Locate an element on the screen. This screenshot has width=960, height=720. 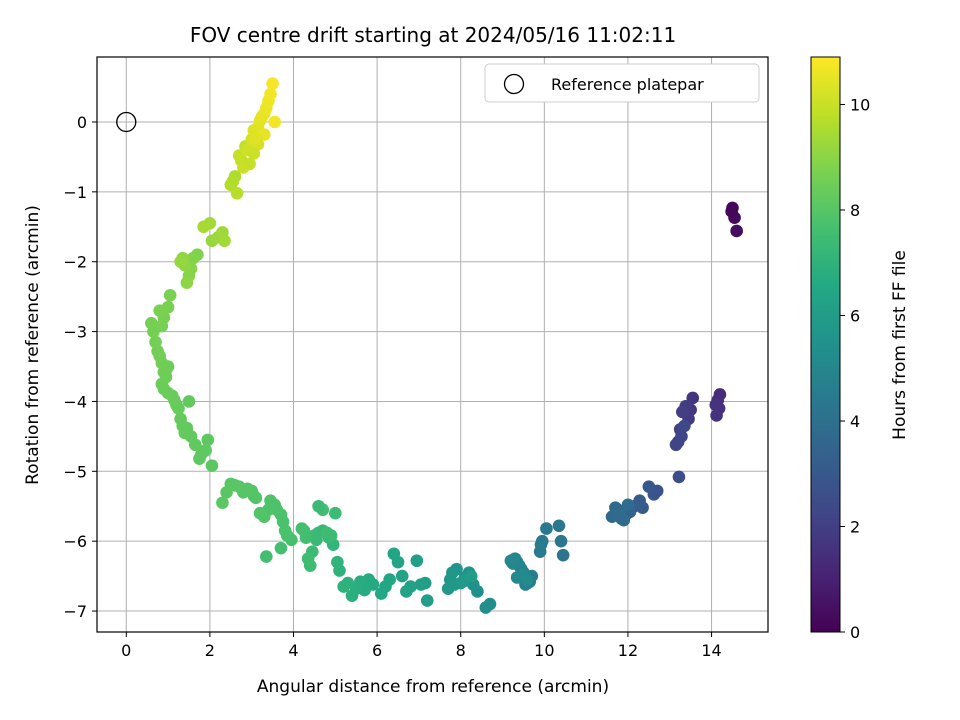
legend-box is located at coordinates (622, 83).